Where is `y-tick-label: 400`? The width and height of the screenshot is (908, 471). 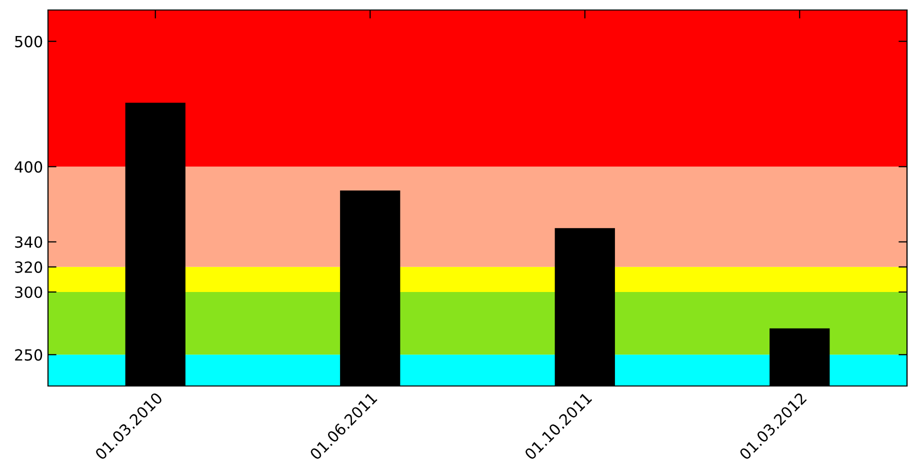
y-tick-label: 400 is located at coordinates (28, 167).